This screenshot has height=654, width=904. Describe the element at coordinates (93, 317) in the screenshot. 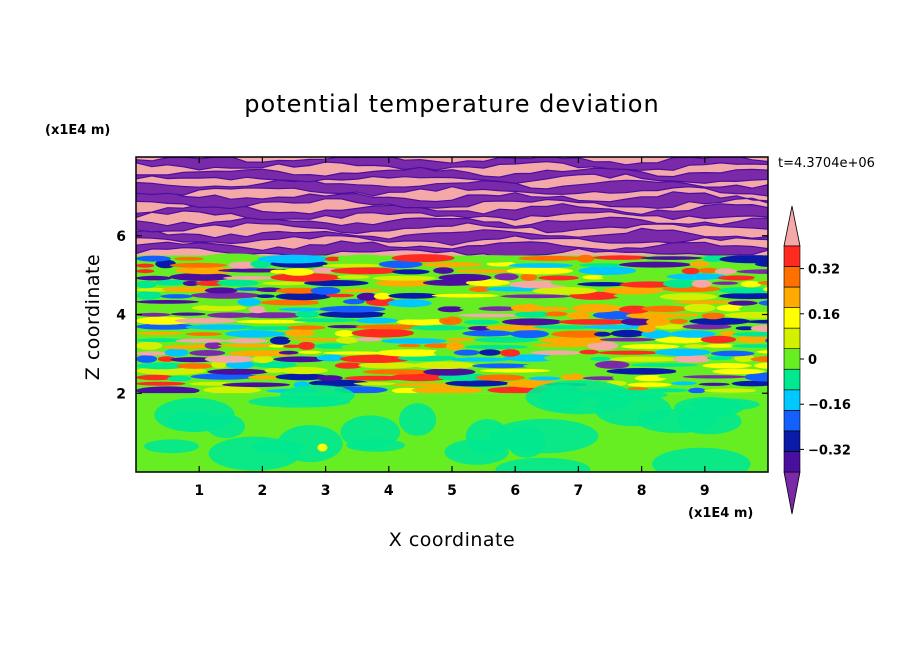

I see `y-axis-label: Z coordinate` at that location.